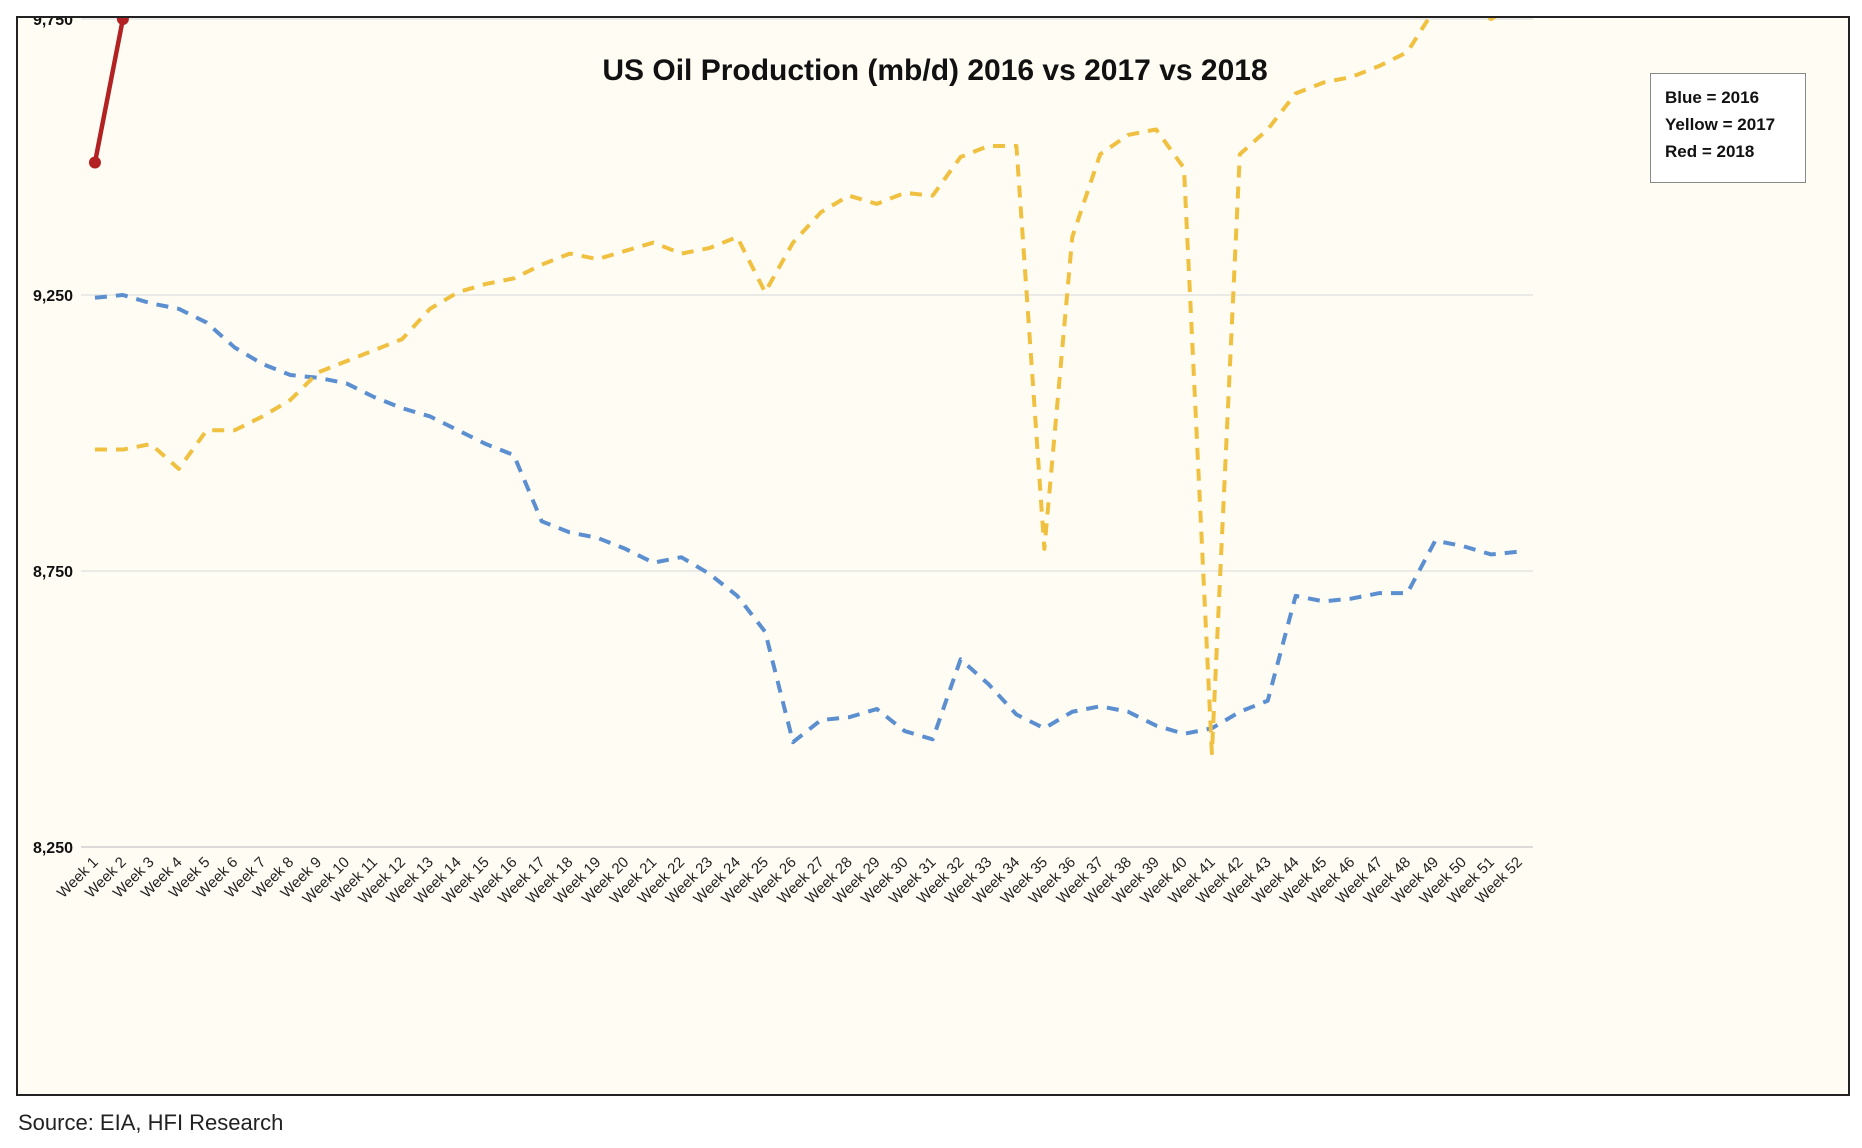  Describe the element at coordinates (151, 1122) in the screenshot. I see `source-note: Source: EIA, HFI Research` at that location.